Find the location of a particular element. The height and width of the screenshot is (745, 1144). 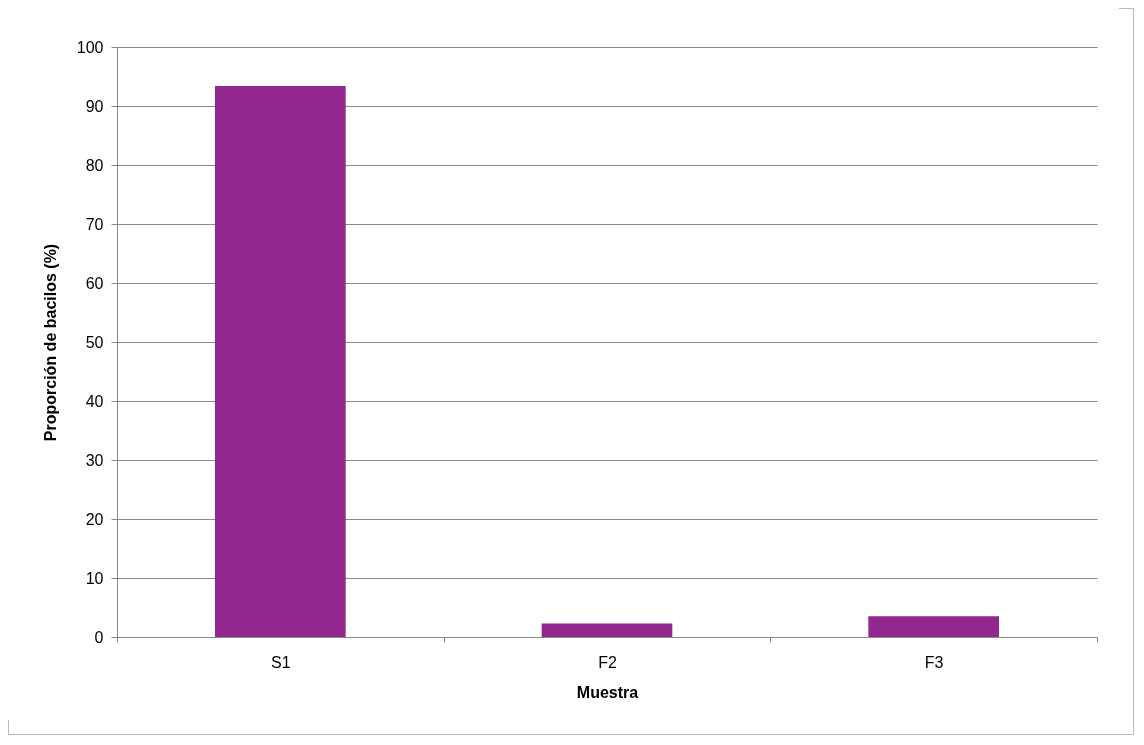

y-tick-label: 70 is located at coordinates (94, 224).